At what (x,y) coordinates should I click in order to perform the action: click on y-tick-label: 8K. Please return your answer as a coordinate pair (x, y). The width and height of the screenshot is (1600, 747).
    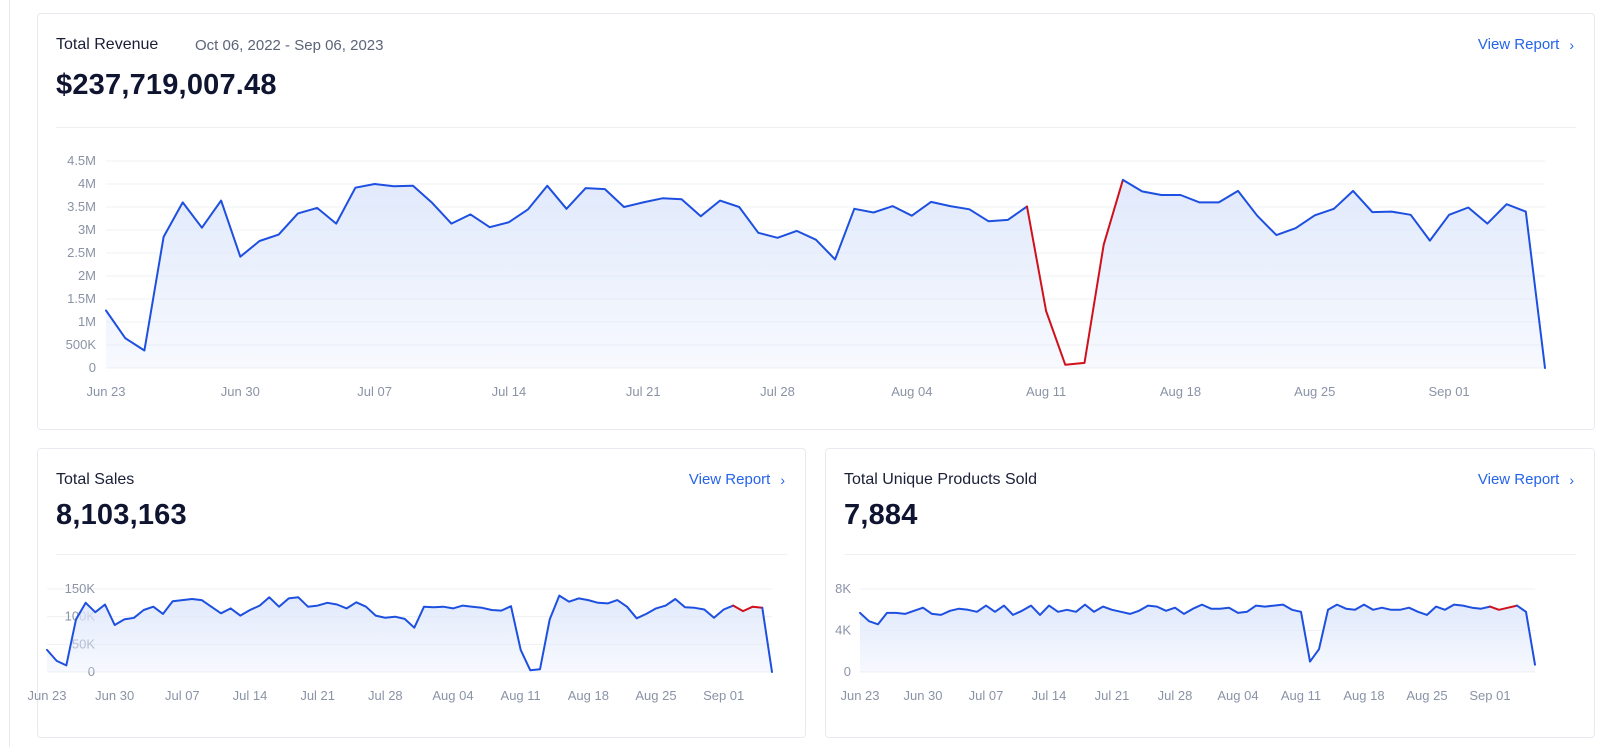
    Looking at the image, I should click on (843, 588).